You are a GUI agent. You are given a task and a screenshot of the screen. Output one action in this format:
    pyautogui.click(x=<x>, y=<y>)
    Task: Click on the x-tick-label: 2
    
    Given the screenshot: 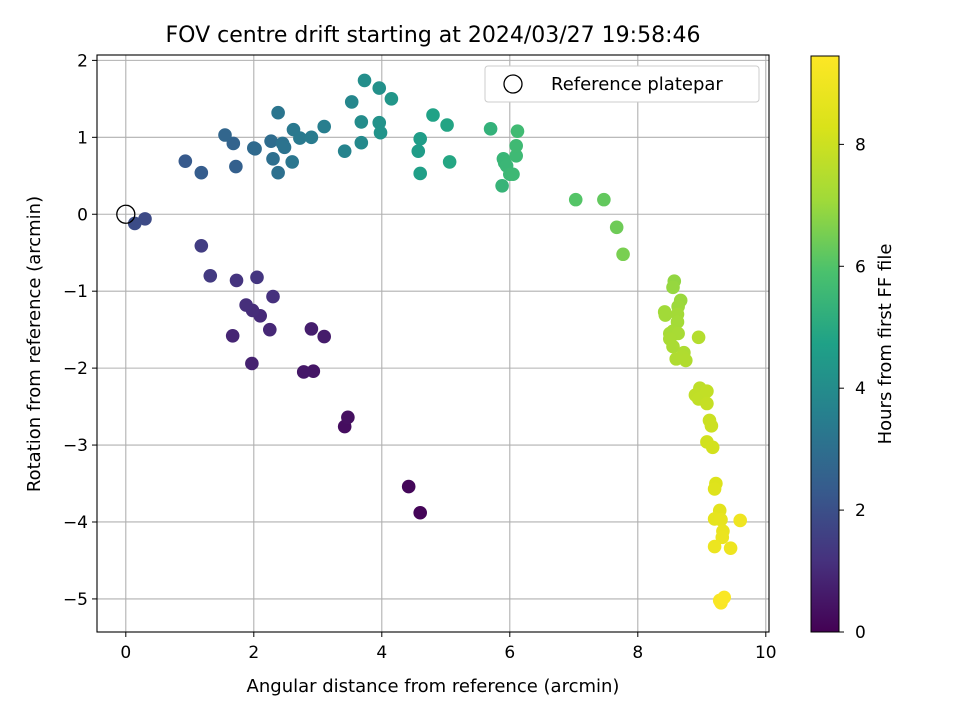 What is the action you would take?
    pyautogui.click(x=253, y=653)
    